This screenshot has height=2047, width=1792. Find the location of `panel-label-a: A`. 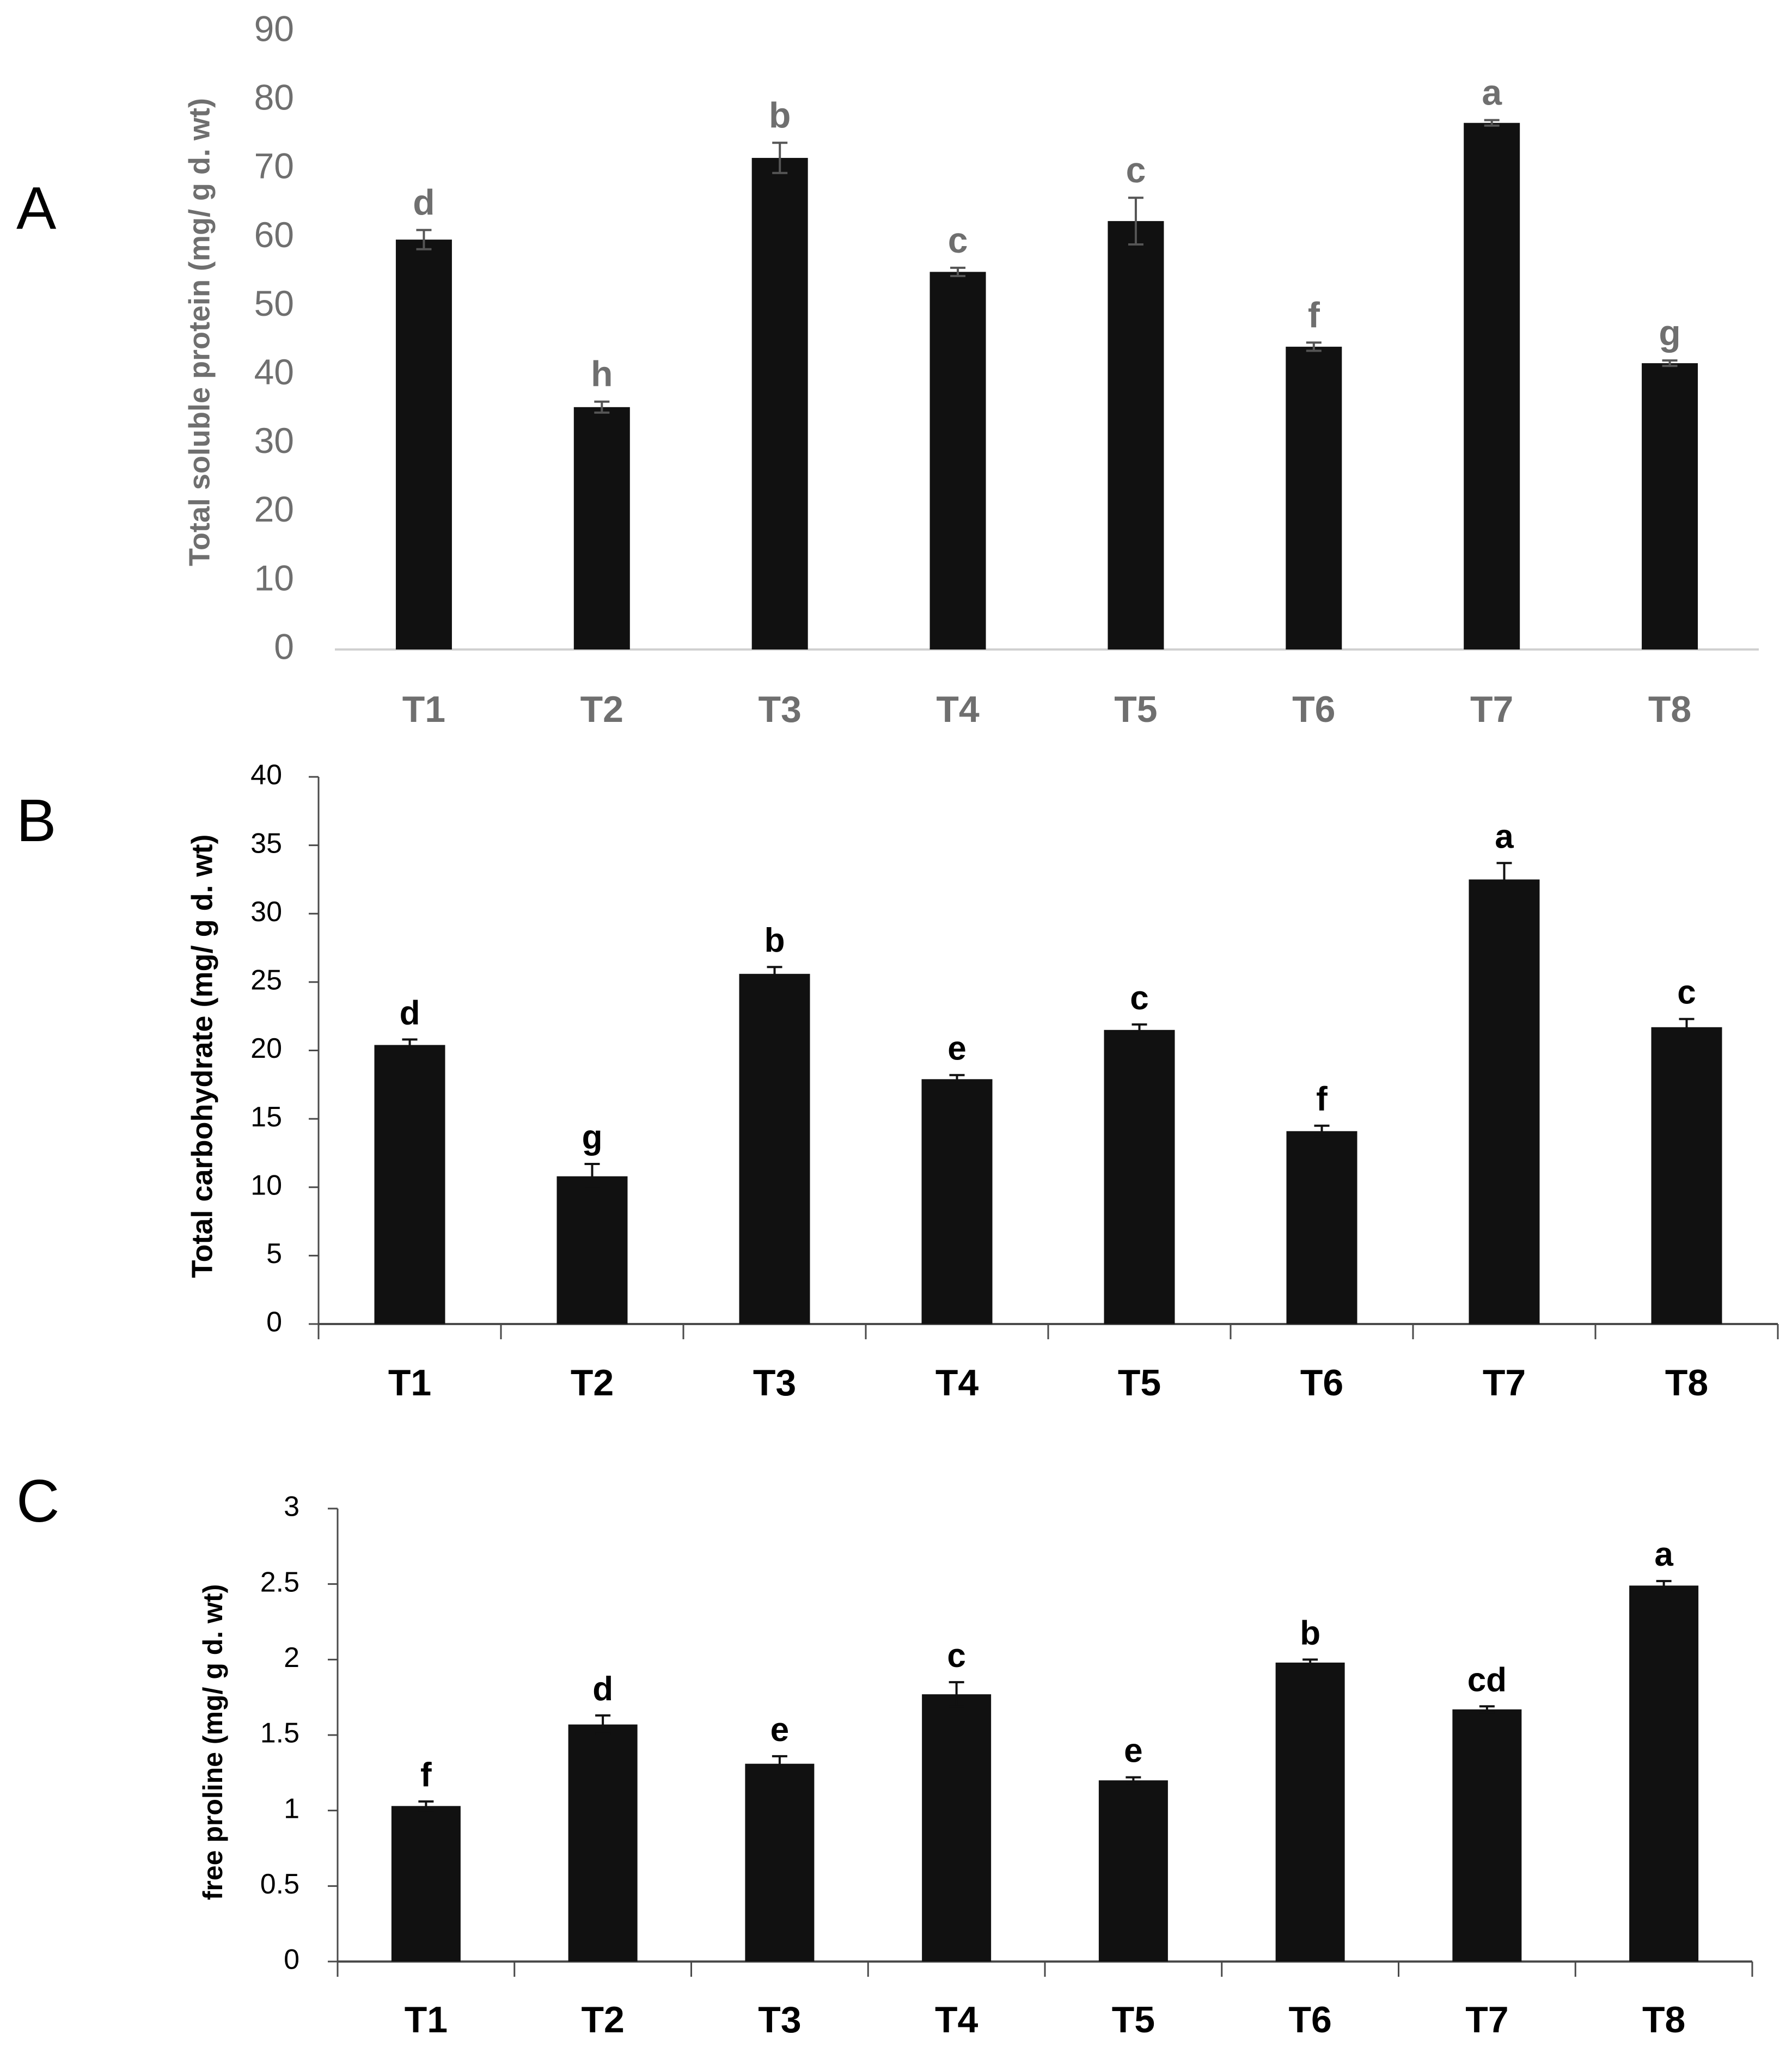

panel-label-a: A is located at coordinates (36, 208).